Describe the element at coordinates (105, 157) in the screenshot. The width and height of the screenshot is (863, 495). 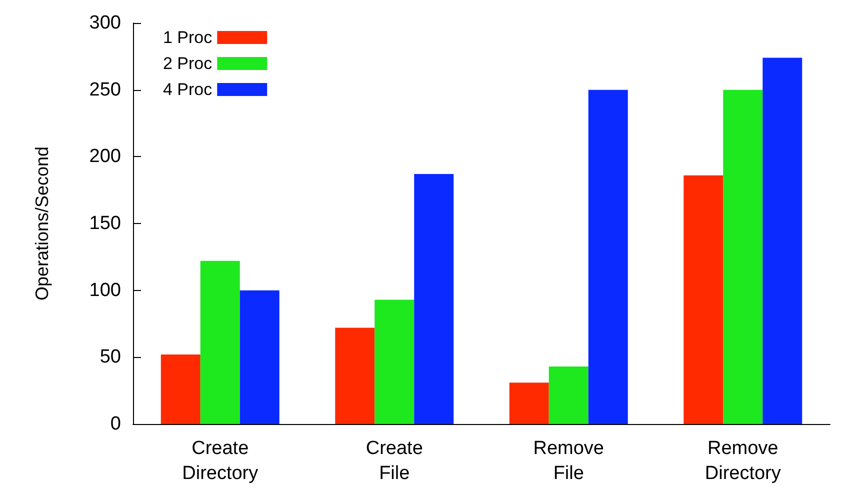
I see `y-tick-label: 200` at that location.